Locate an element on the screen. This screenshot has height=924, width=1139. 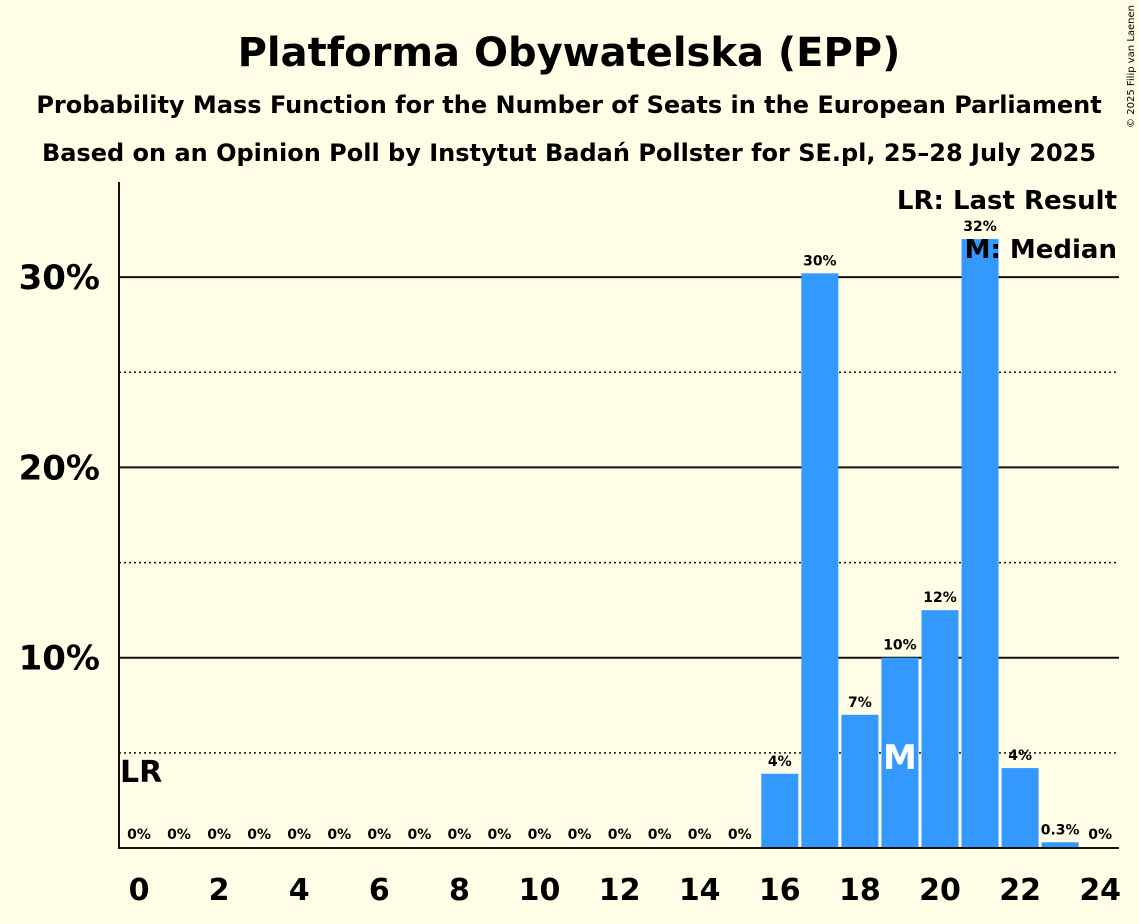
bar-value-label: 32% is located at coordinates (980, 227).